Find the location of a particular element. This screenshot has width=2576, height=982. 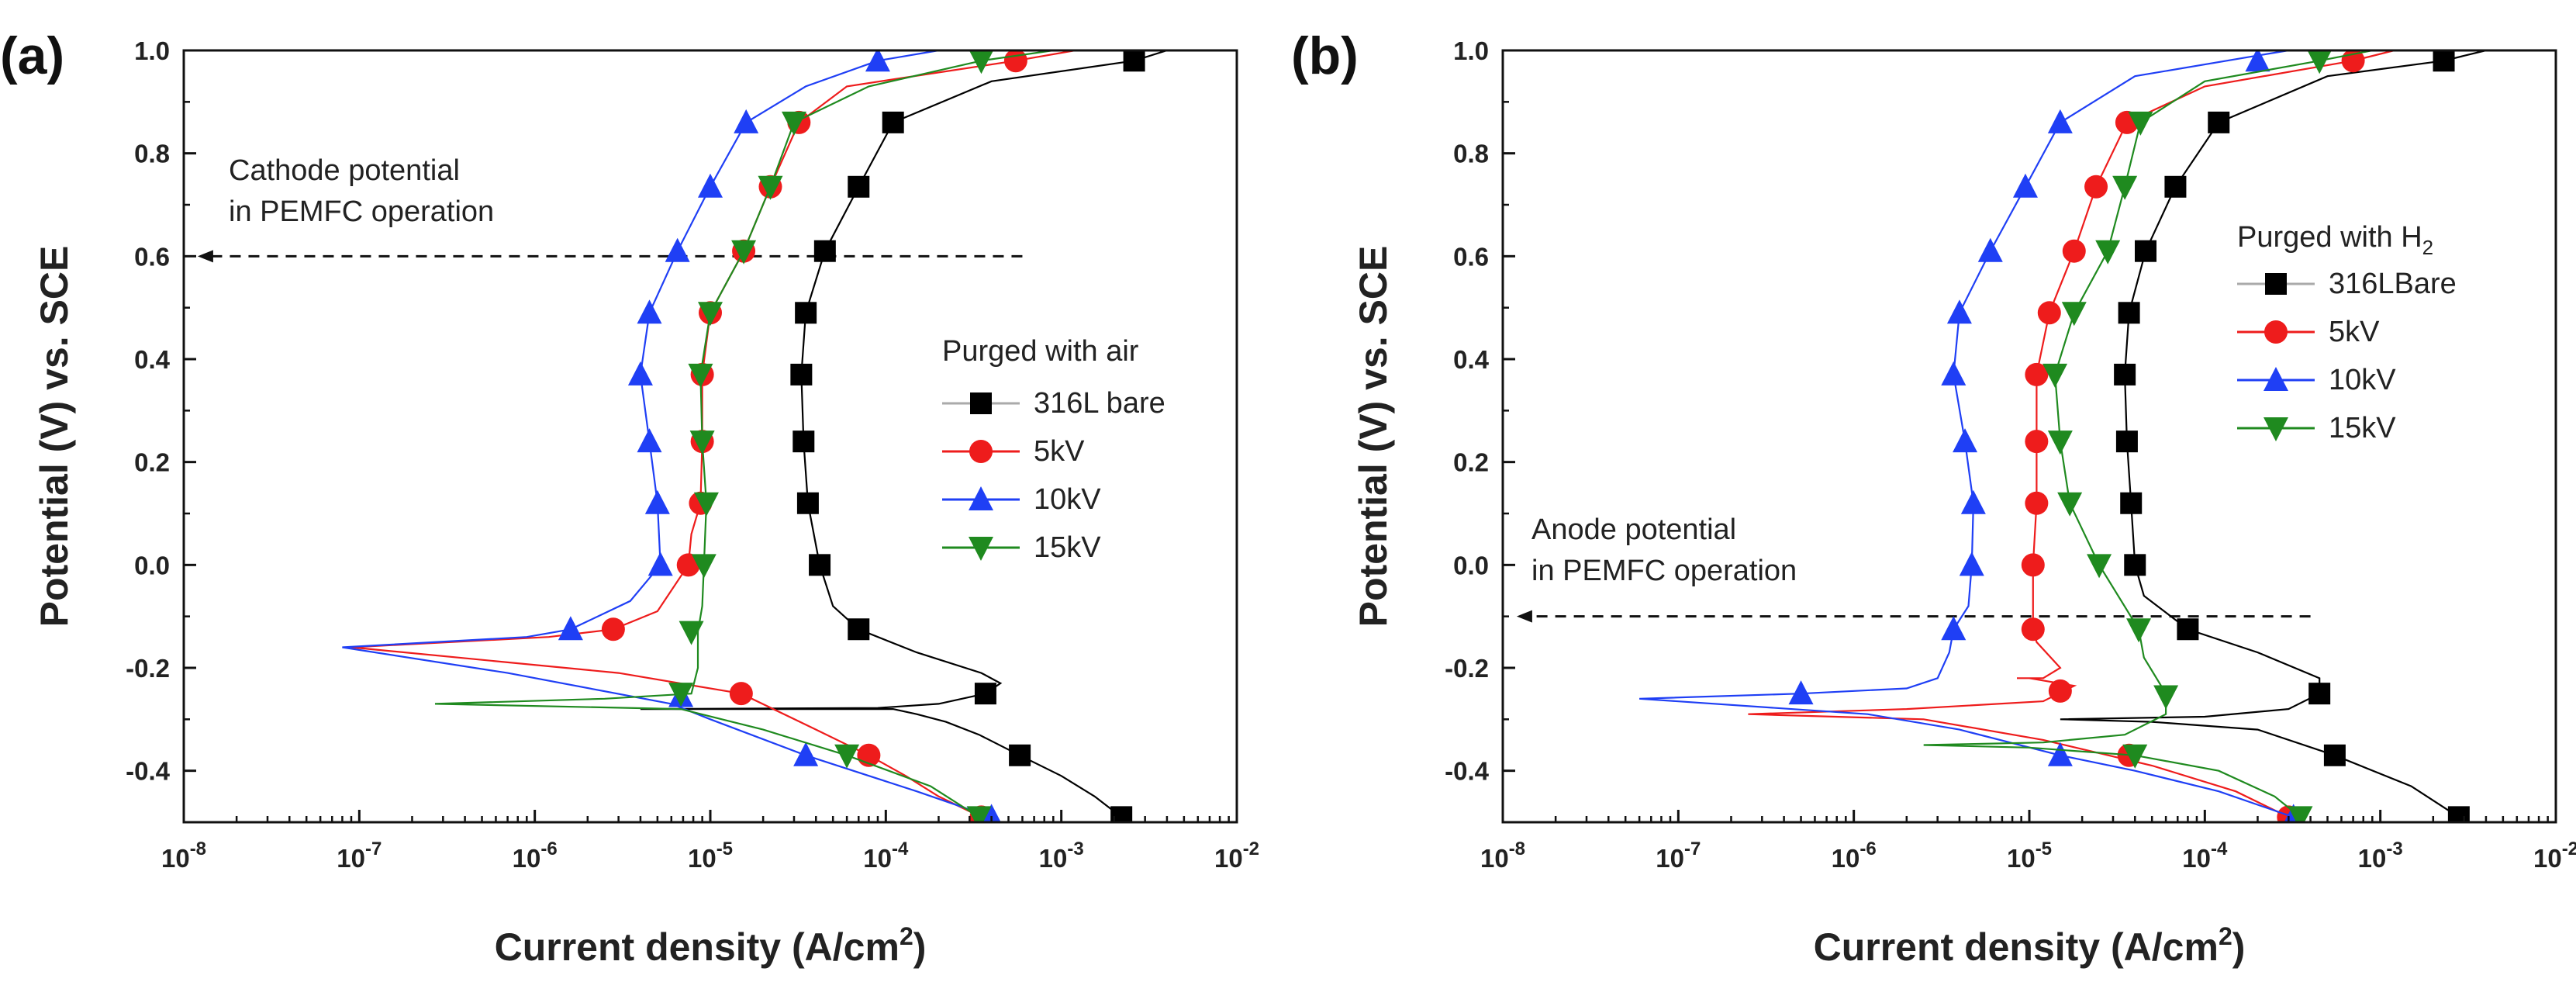

annotation-arrowhead is located at coordinates (205, 256).